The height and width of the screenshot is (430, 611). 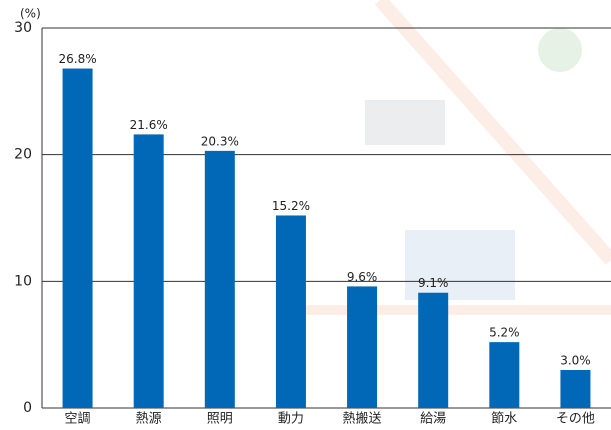 What do you see at coordinates (23, 155) in the screenshot?
I see `y-tick-label: 20` at bounding box center [23, 155].